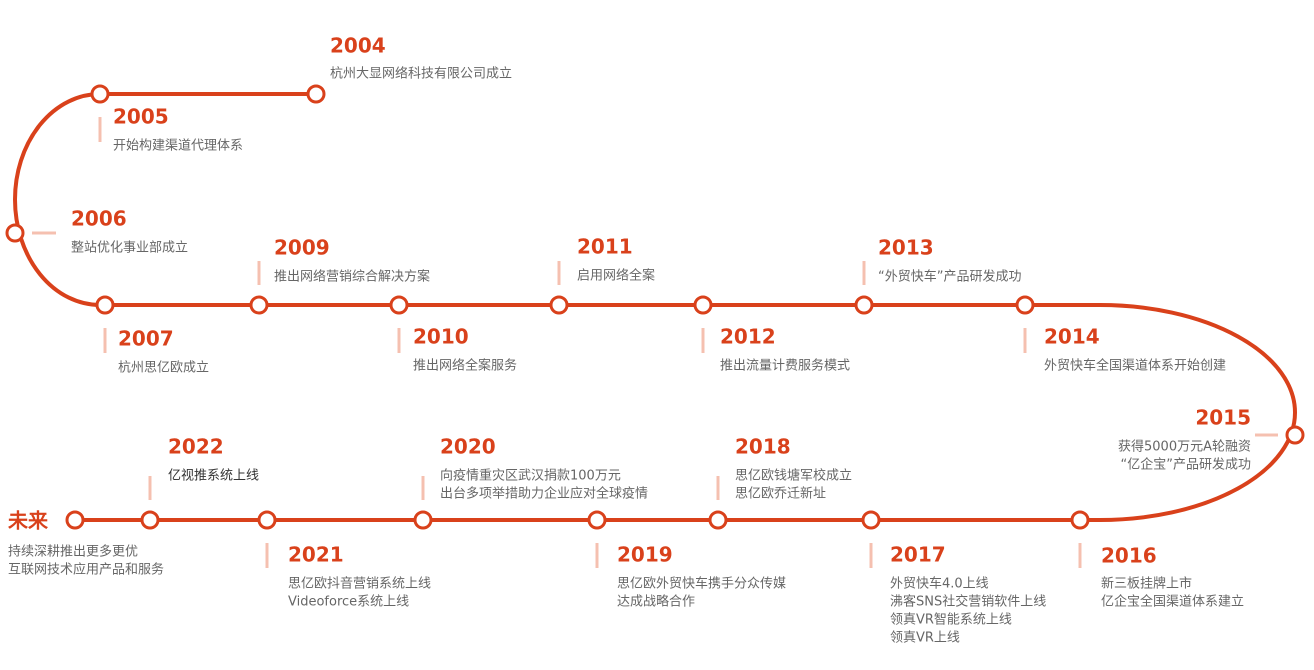 The width and height of the screenshot is (1314, 670). Describe the element at coordinates (468, 447) in the screenshot. I see `milestone-year: 2020` at that location.